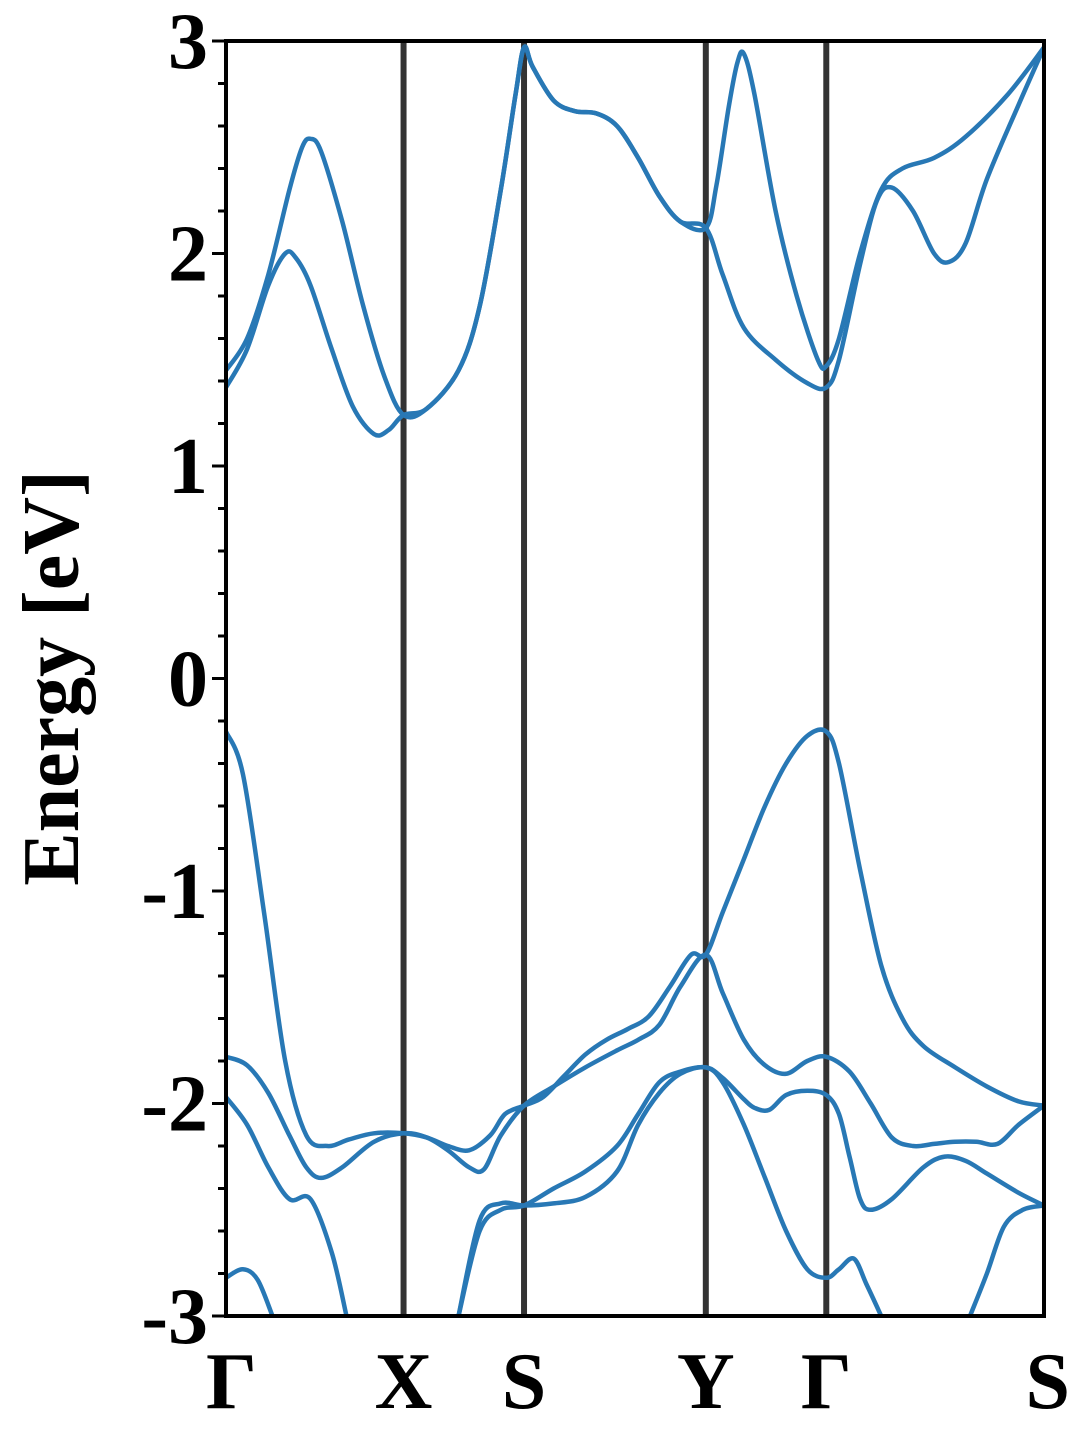 Image resolution: width=1080 pixels, height=1440 pixels. What do you see at coordinates (188, 680) in the screenshot?
I see `y-tick-label: 0` at bounding box center [188, 680].